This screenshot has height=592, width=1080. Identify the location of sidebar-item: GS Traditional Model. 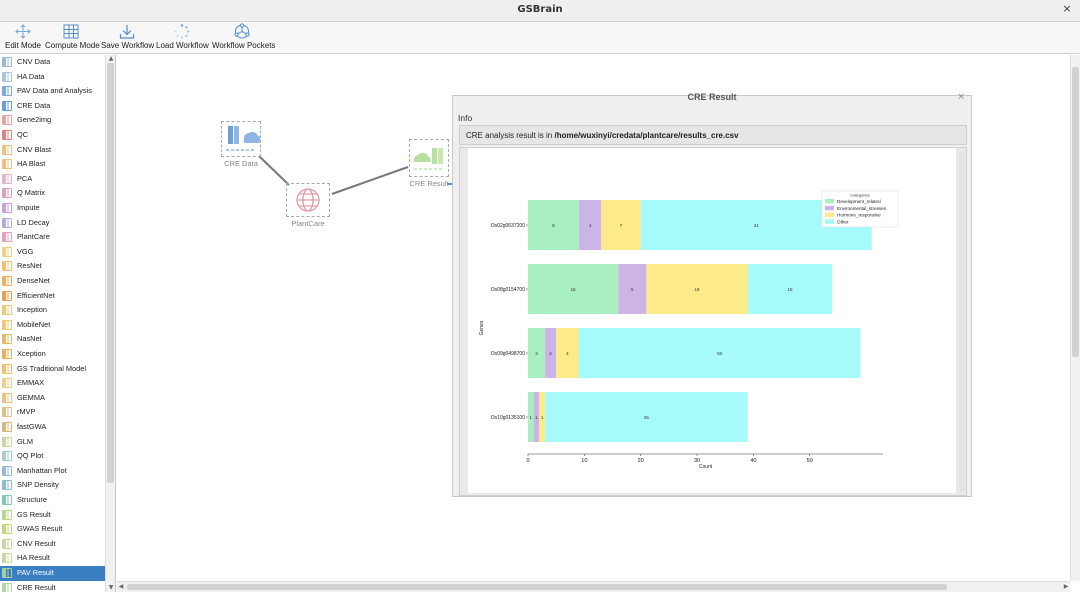
(52, 369).